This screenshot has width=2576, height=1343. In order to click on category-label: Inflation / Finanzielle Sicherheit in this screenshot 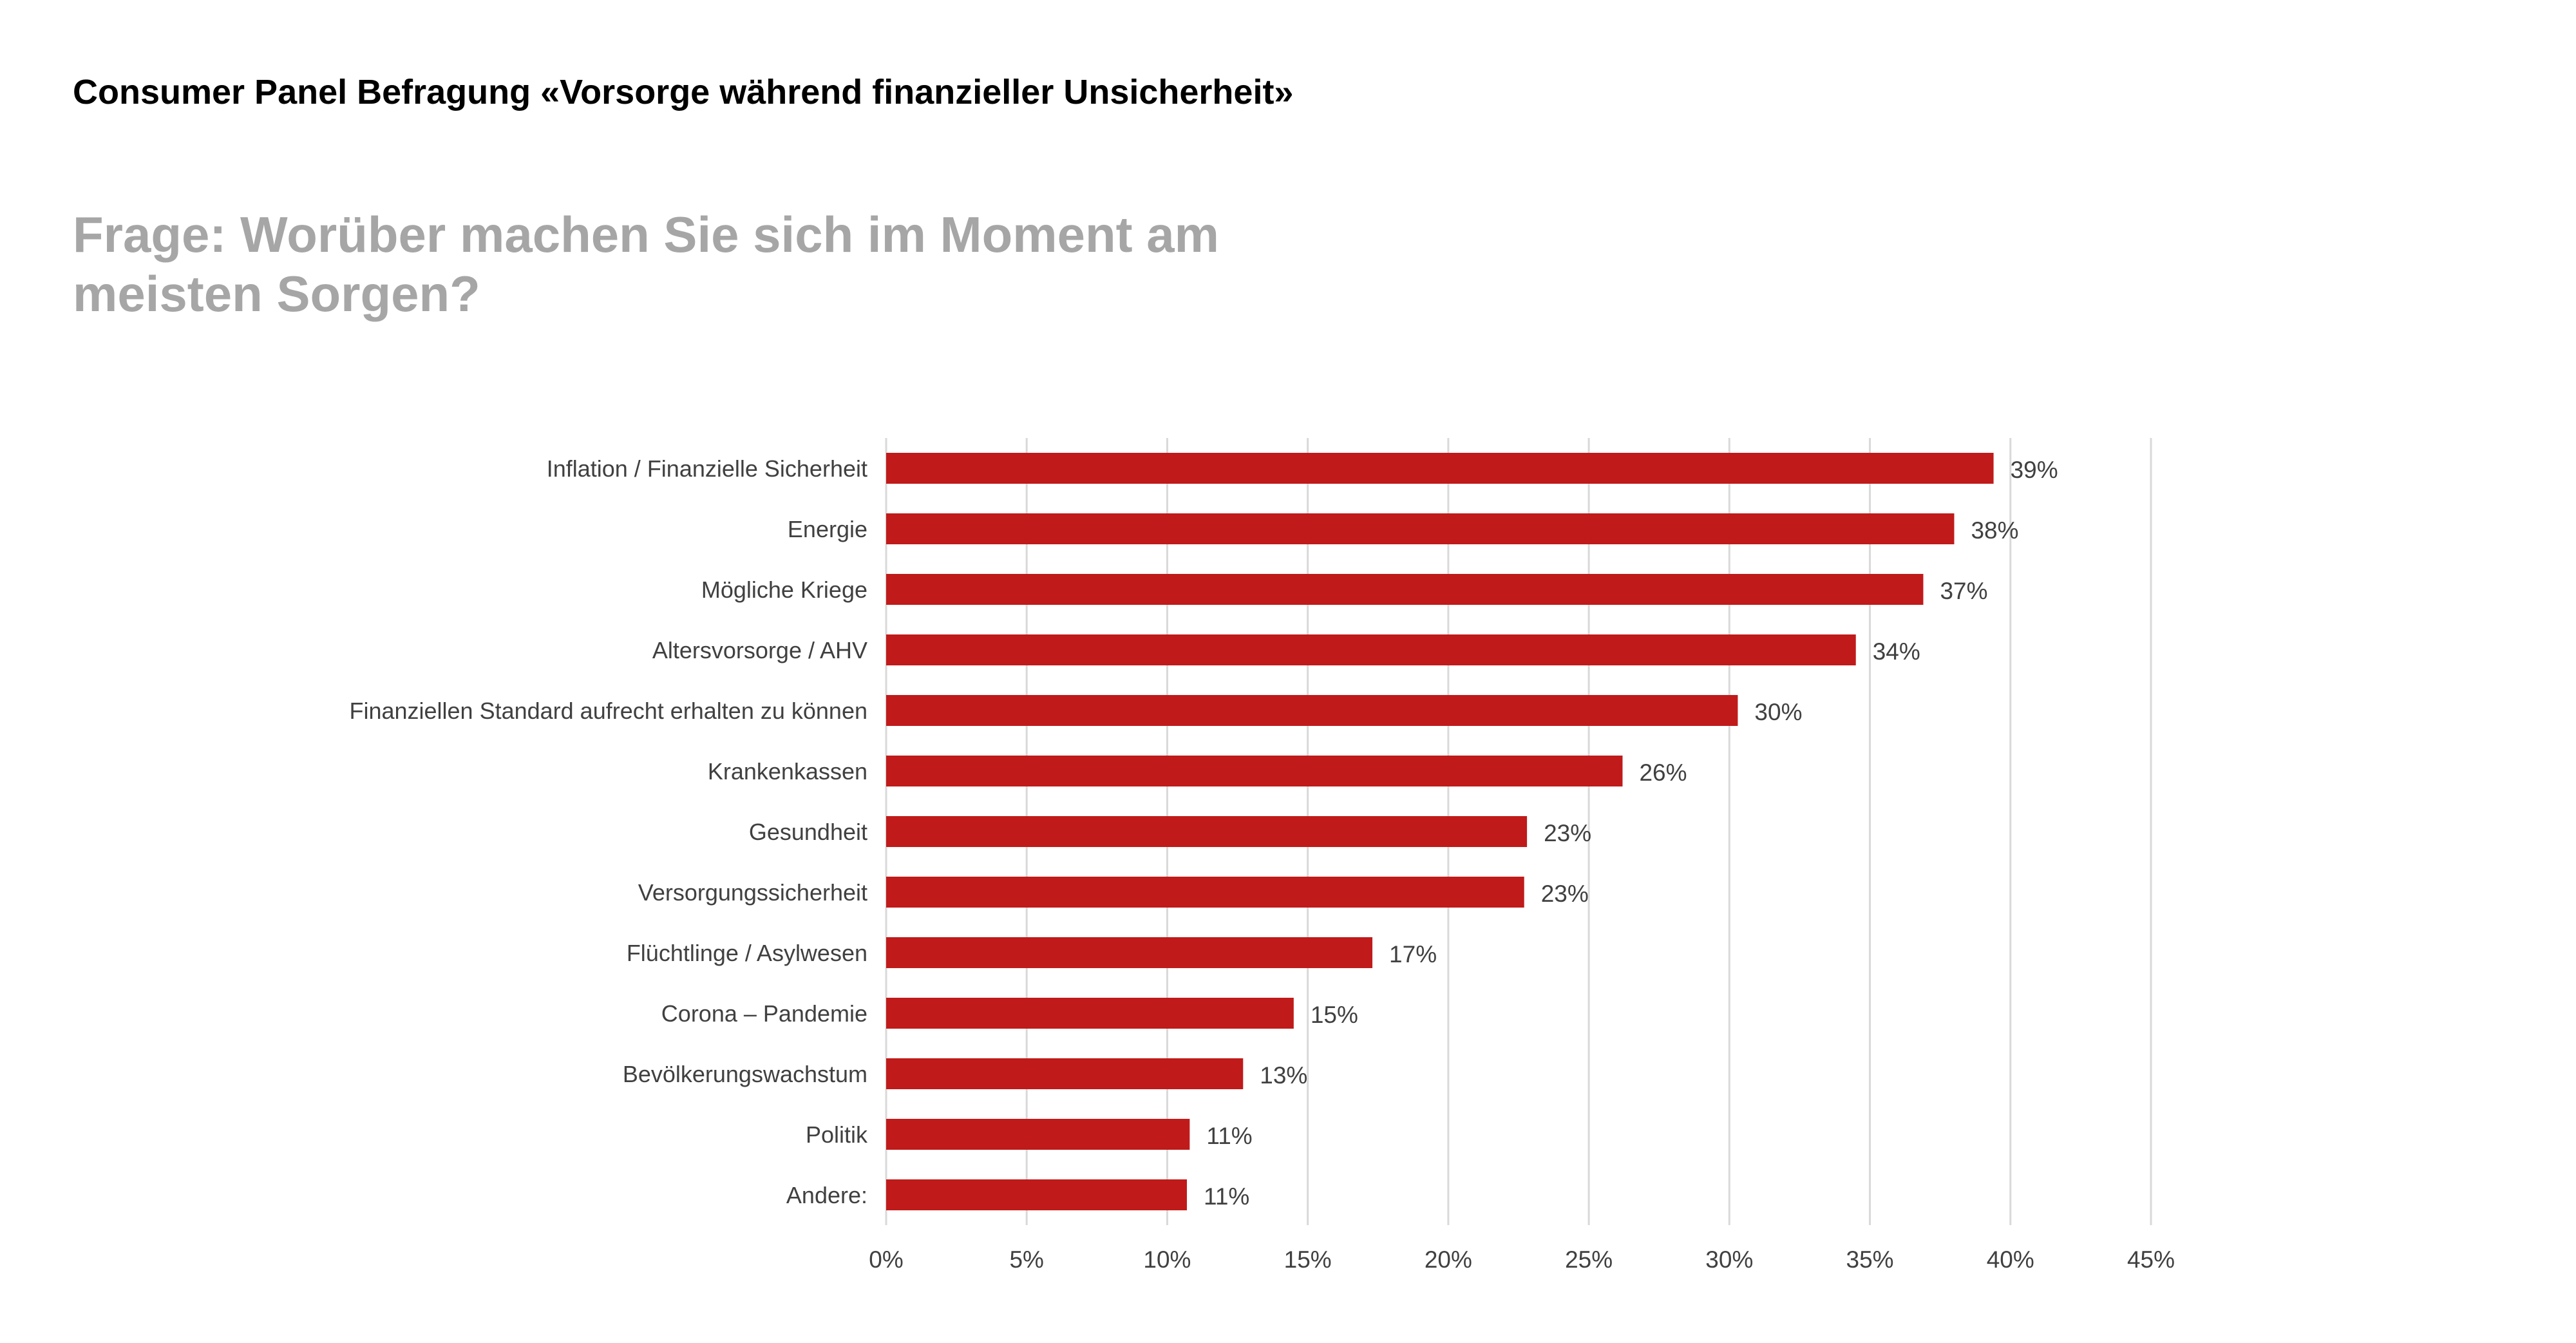, I will do `click(707, 468)`.